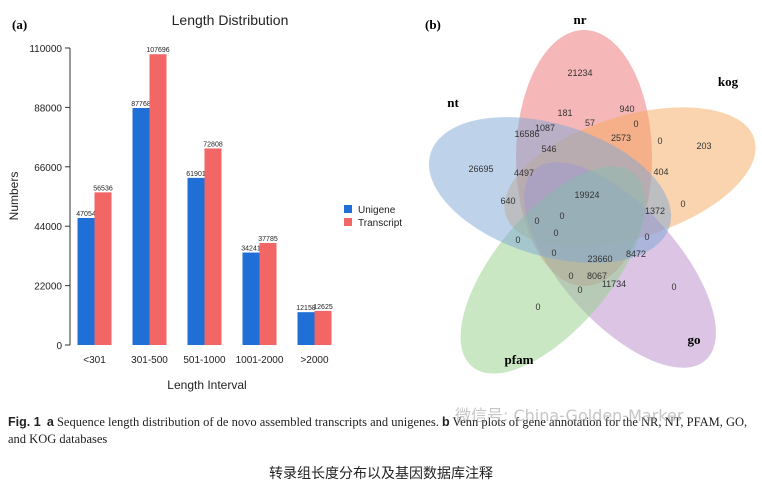  What do you see at coordinates (48, 287) in the screenshot?
I see `y-tick-label: 22000` at bounding box center [48, 287].